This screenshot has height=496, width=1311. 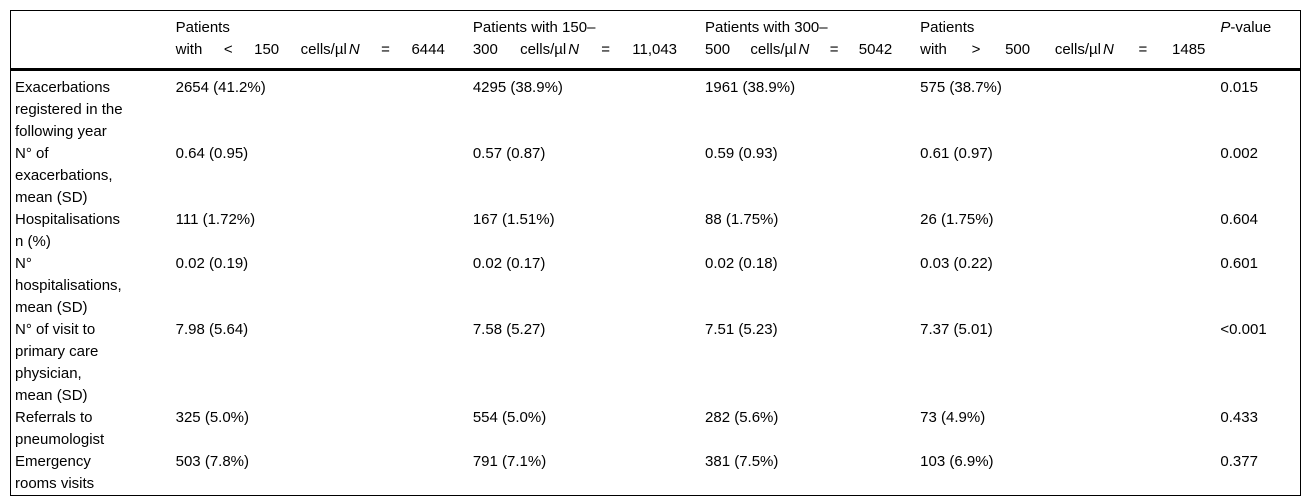 What do you see at coordinates (766, 27) in the screenshot?
I see `header-line1: Patients with 300–` at bounding box center [766, 27].